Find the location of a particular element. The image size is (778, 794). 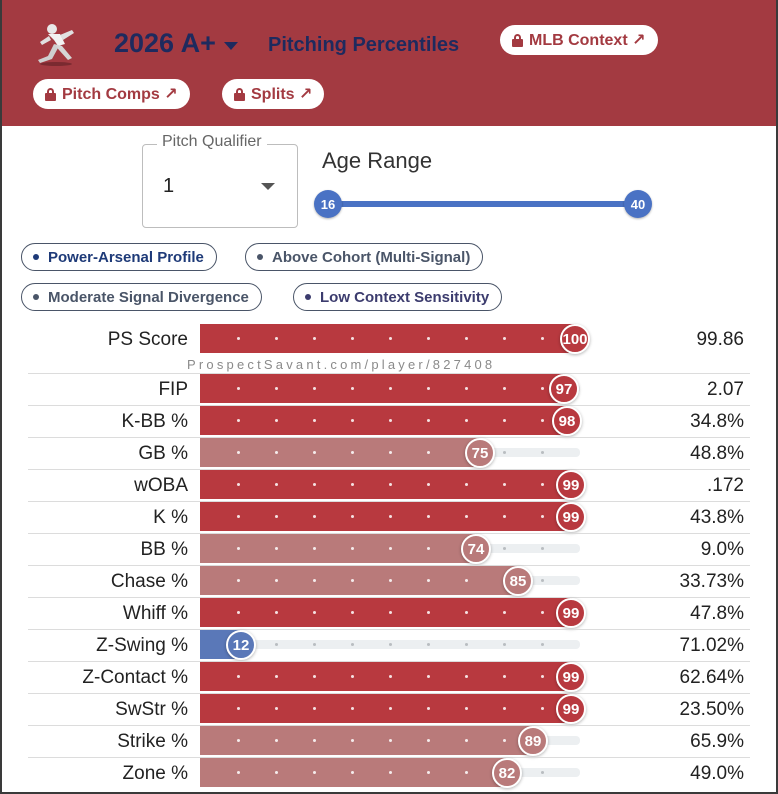

pitch-qualifier-select: Pitch Qualifier 1 is located at coordinates (220, 180).